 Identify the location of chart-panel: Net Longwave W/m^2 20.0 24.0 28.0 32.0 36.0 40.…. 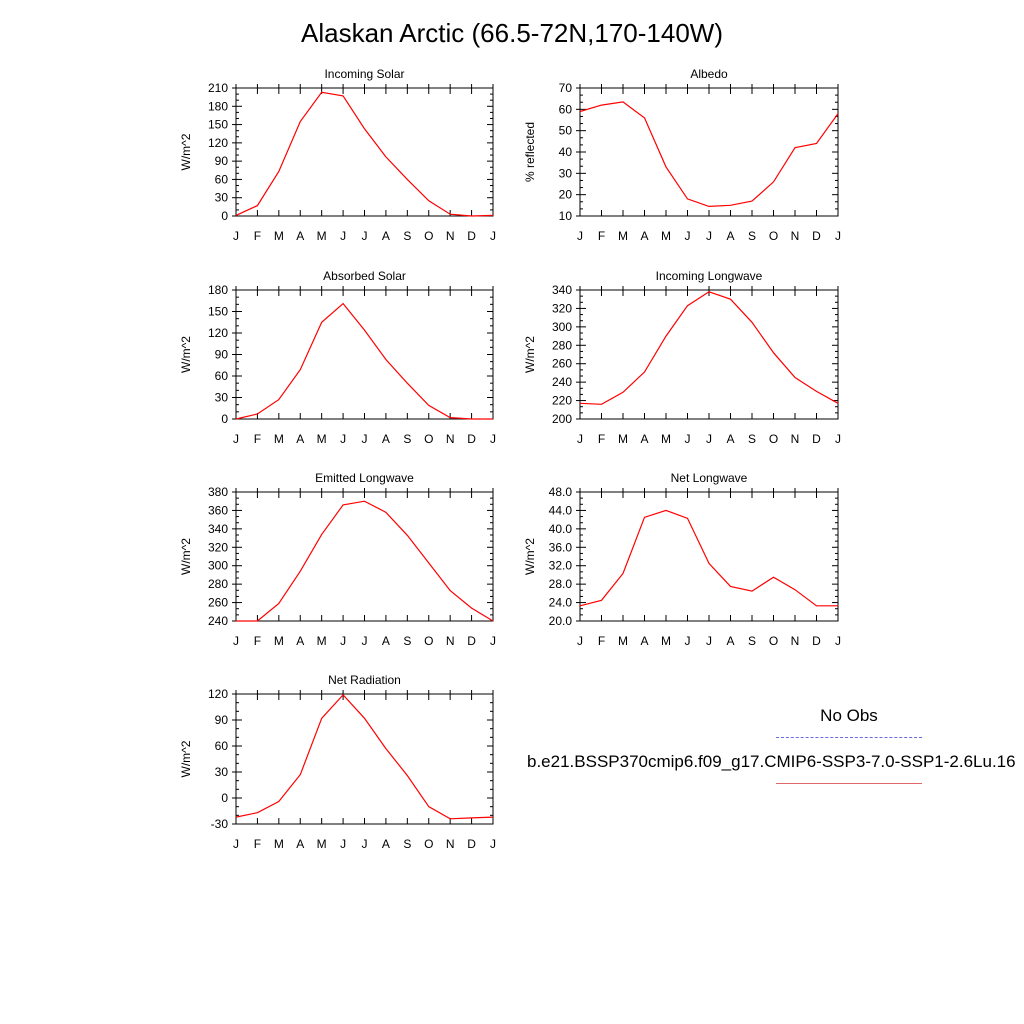
(682, 559).